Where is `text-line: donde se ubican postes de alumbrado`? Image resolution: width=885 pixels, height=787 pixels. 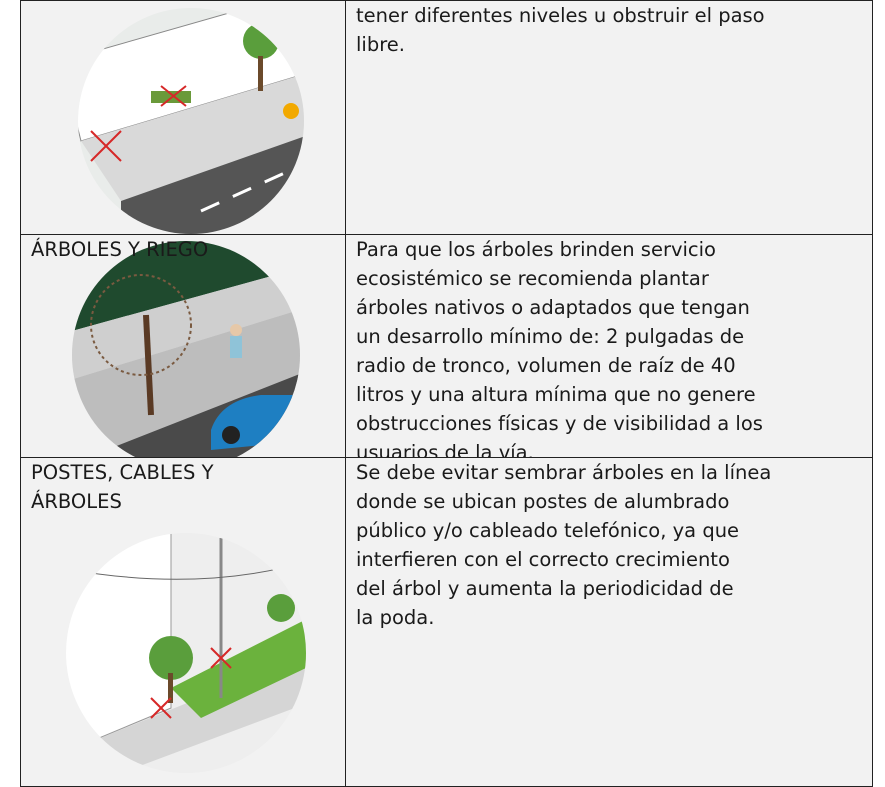
text-line: donde se ubican postes de alumbrado is located at coordinates (543, 501).